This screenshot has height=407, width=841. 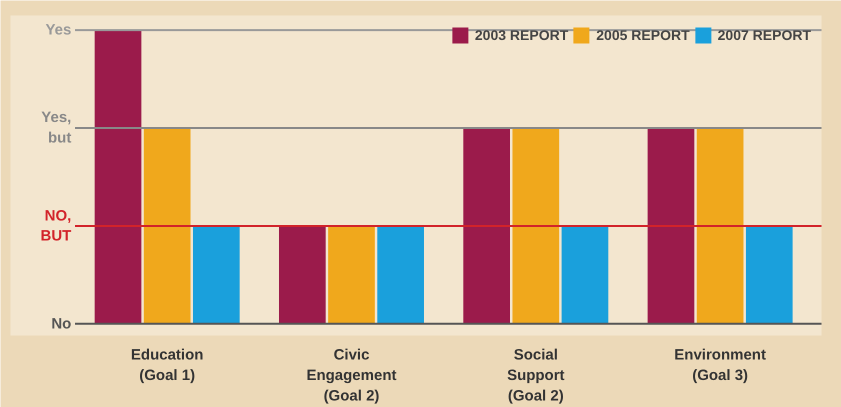 What do you see at coordinates (58, 30) in the screenshot?
I see `ref-line-label: Yes` at bounding box center [58, 30].